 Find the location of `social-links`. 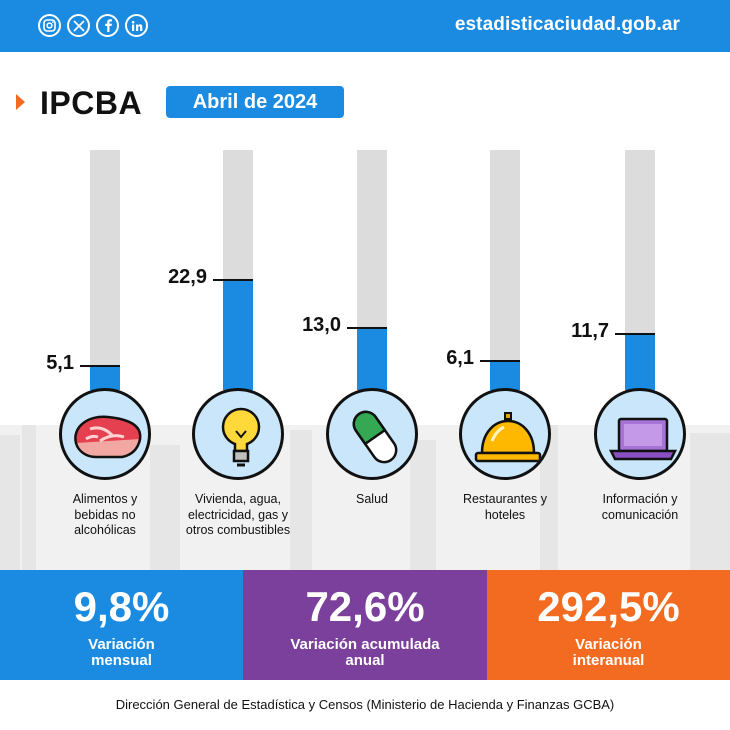

social-links is located at coordinates (93, 25).